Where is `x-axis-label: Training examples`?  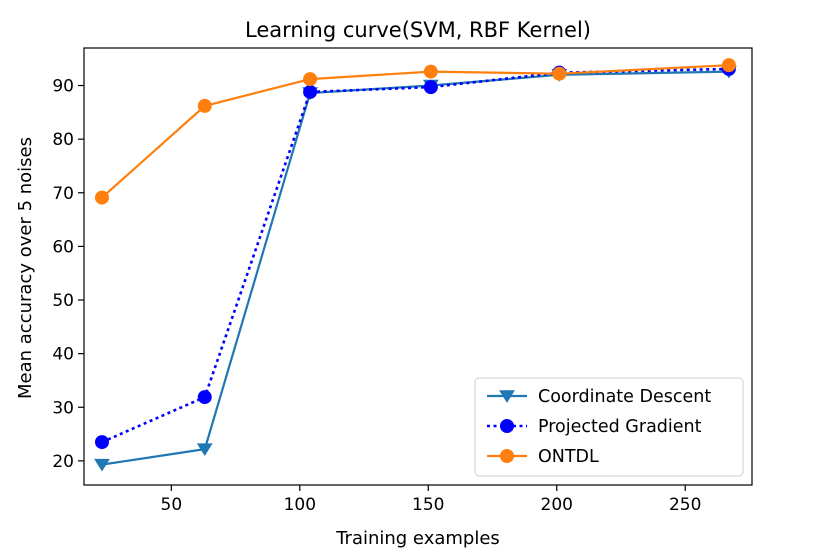
x-axis-label: Training examples is located at coordinates (417, 538).